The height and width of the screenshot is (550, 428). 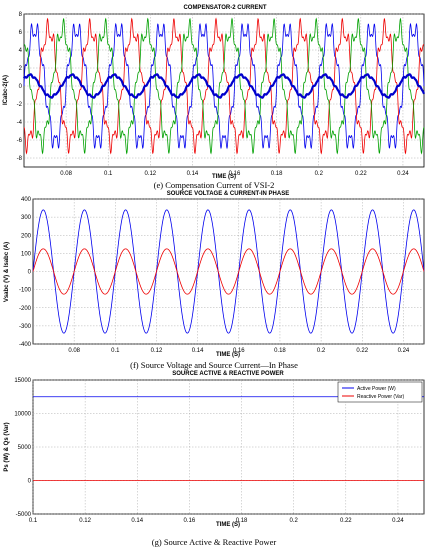 I want to click on y-tick-label: 5000, so click(x=25, y=448).